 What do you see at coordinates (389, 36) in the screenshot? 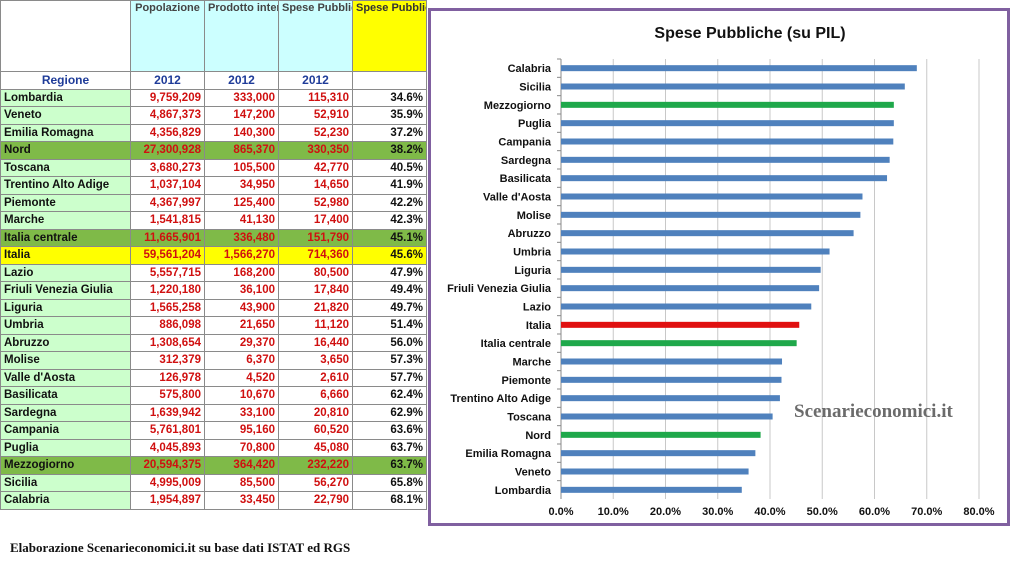
I see `header-spese-pil: Spese Pubbliche (su PIL)` at bounding box center [389, 36].